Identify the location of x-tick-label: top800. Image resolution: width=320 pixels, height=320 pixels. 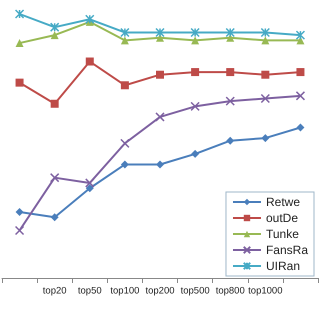
(230, 291).